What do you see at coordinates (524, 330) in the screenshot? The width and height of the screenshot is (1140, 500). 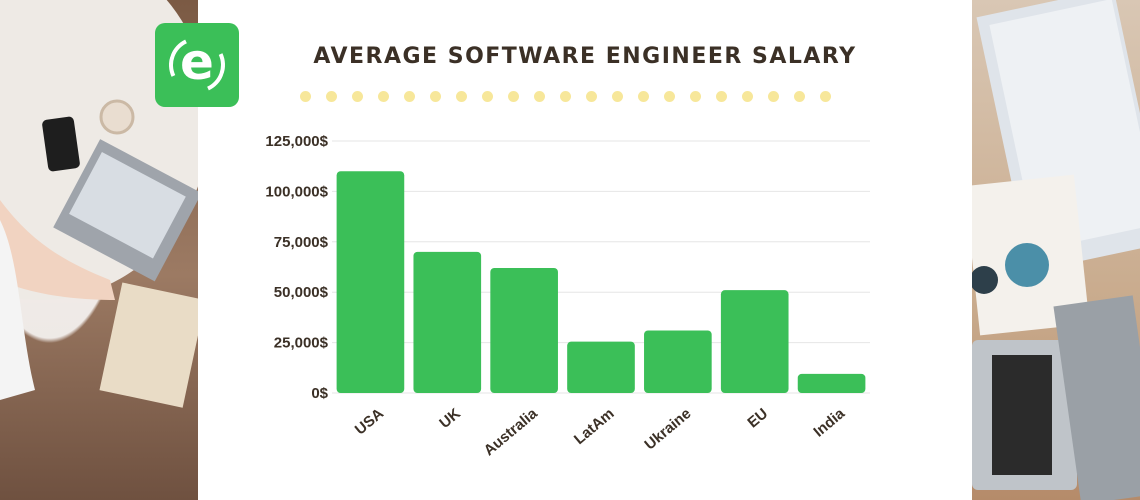 I see `bar-australia` at bounding box center [524, 330].